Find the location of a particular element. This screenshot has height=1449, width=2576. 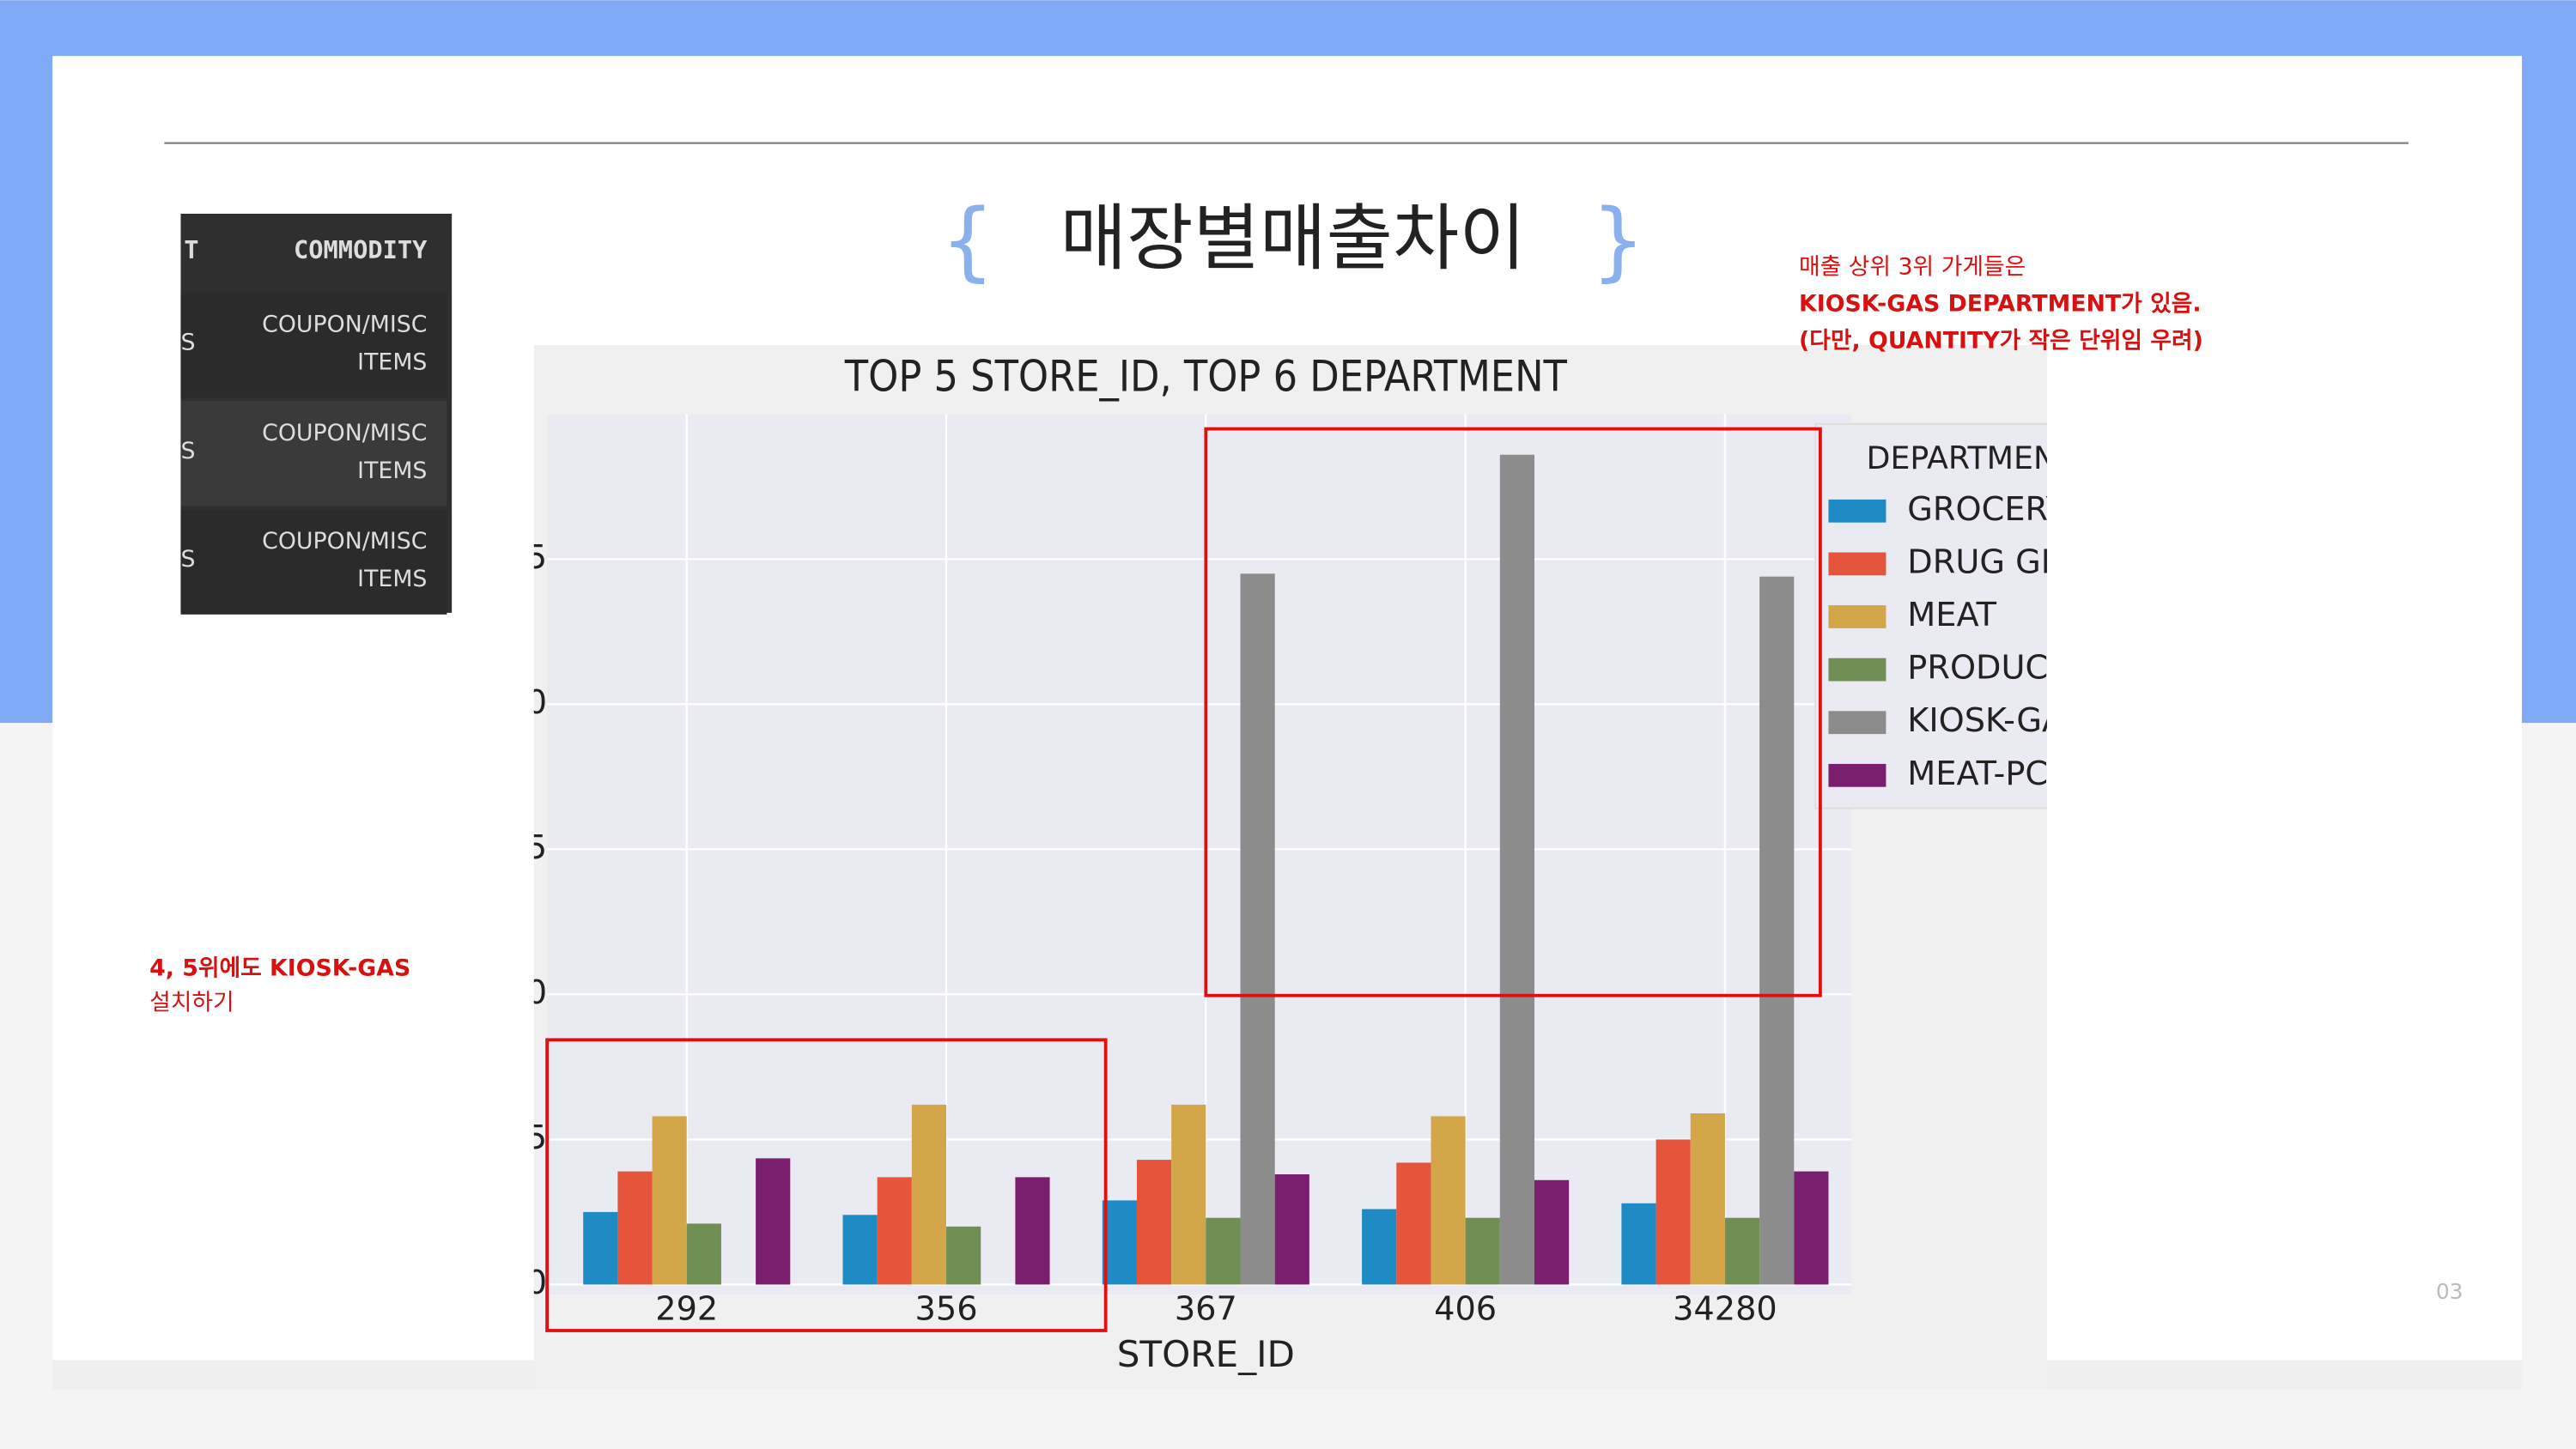

slide-title: 매장별매출차이 is located at coordinates (1293, 238).